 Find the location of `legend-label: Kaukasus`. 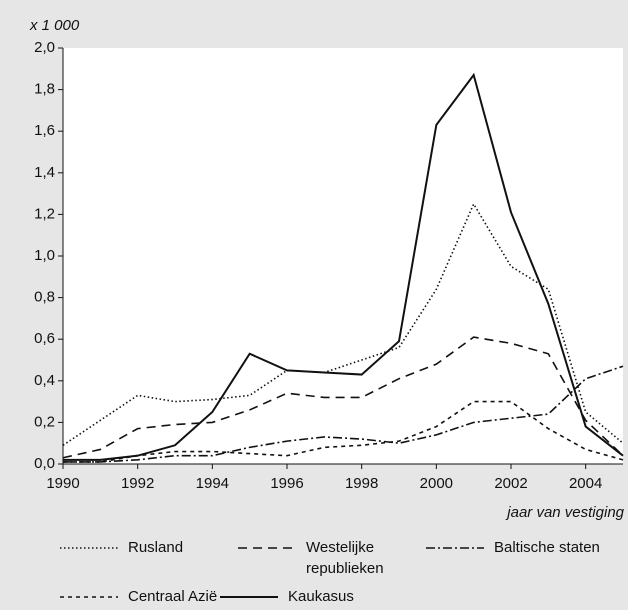

legend-label: Kaukasus is located at coordinates (321, 596).